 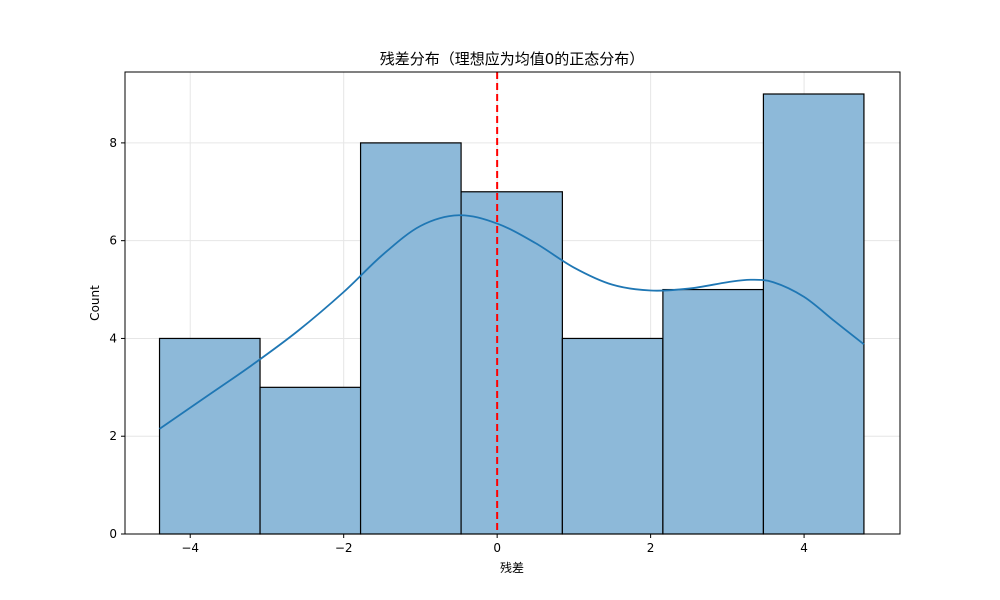 What do you see at coordinates (113, 241) in the screenshot?
I see `y-tick-label: 6` at bounding box center [113, 241].